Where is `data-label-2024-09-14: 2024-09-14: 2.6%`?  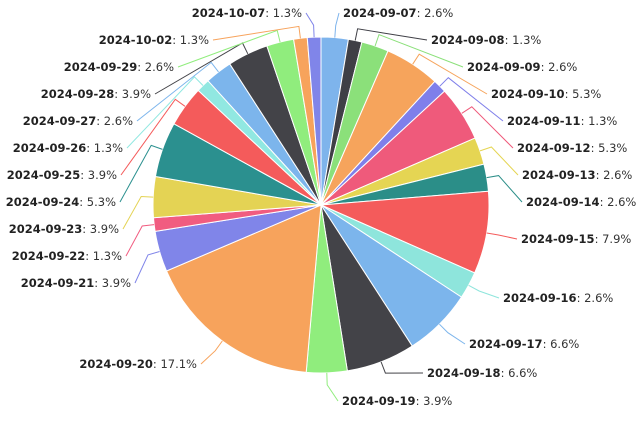
data-label-2024-09-14: 2024-09-14: 2.6% is located at coordinates (581, 202).